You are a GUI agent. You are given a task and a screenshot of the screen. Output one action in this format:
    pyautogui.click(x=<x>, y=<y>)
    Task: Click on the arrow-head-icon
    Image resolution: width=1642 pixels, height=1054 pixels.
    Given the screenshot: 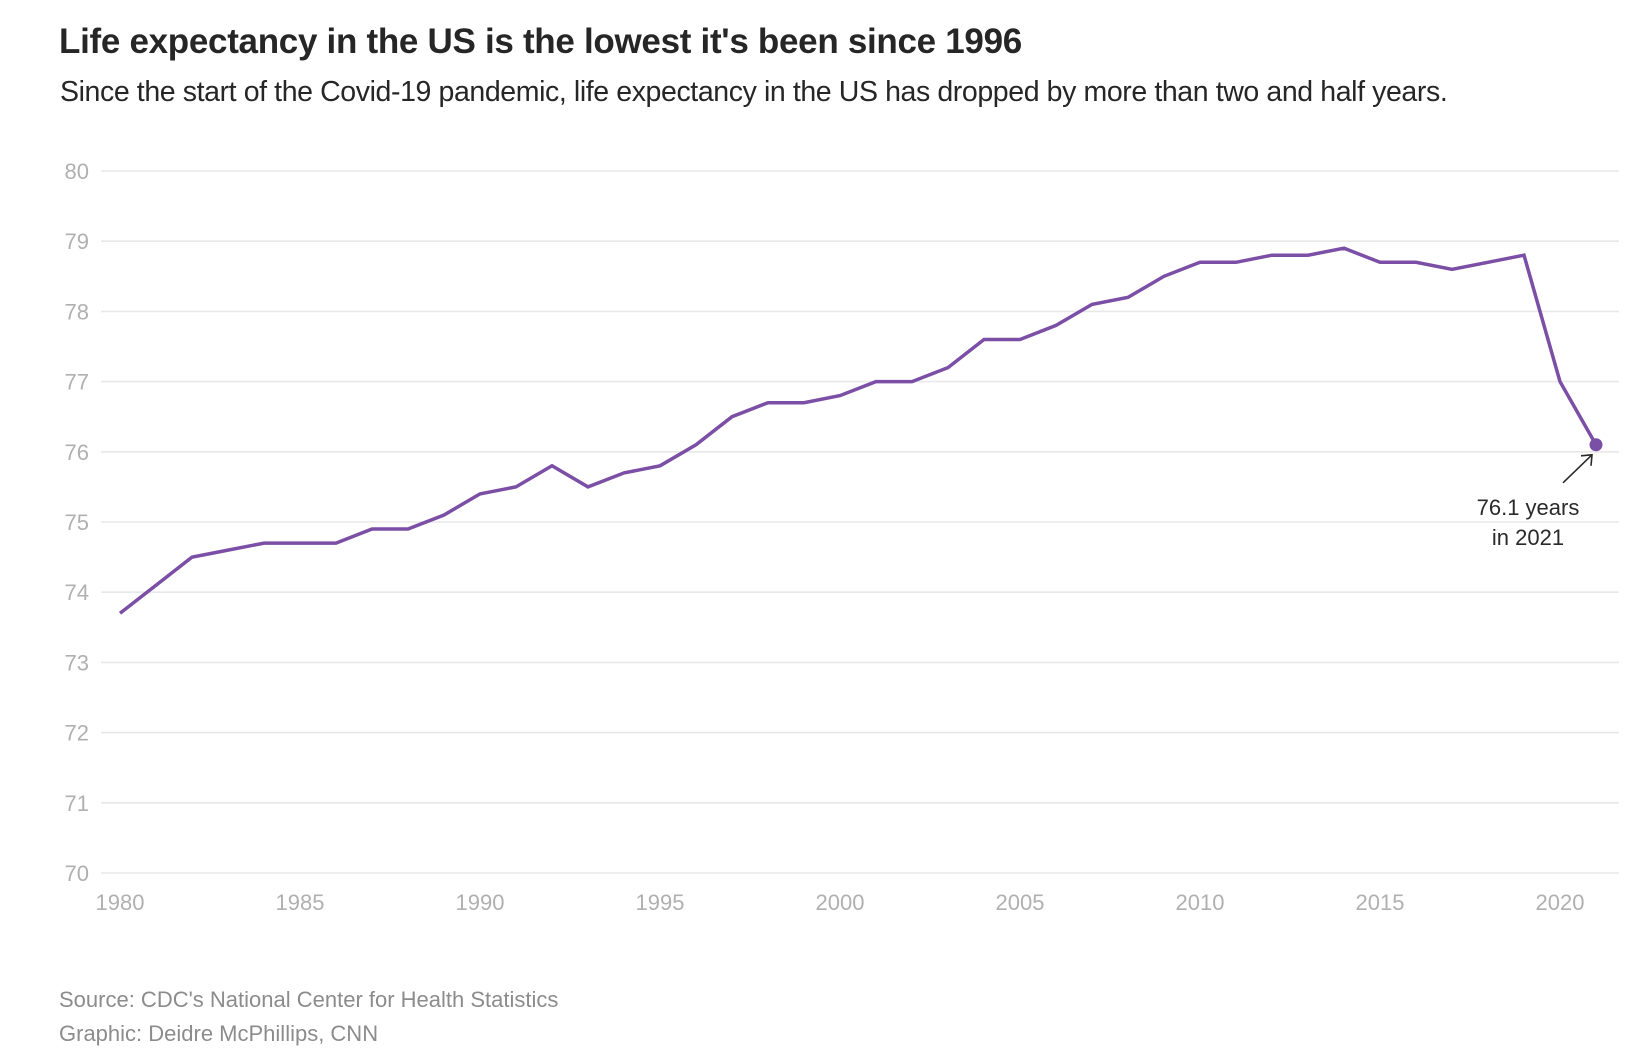 What is the action you would take?
    pyautogui.click(x=1586, y=459)
    